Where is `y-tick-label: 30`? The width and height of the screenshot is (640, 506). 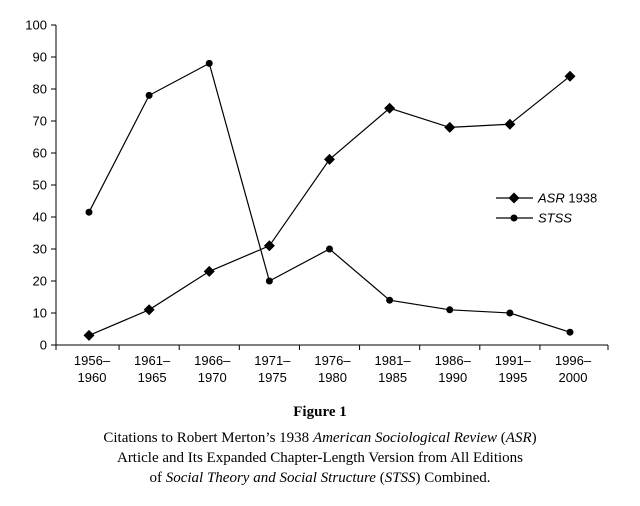 y-tick-label: 30 is located at coordinates (40, 249).